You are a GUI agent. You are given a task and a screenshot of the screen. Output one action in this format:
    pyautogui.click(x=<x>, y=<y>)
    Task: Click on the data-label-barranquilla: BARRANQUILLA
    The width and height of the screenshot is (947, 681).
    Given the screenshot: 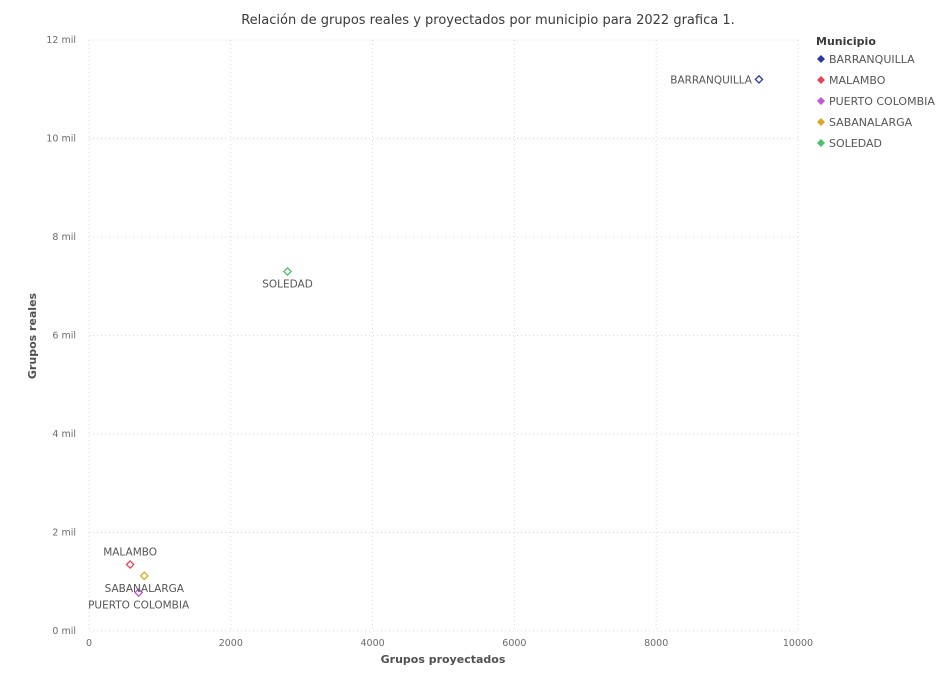 What is the action you would take?
    pyautogui.click(x=711, y=80)
    